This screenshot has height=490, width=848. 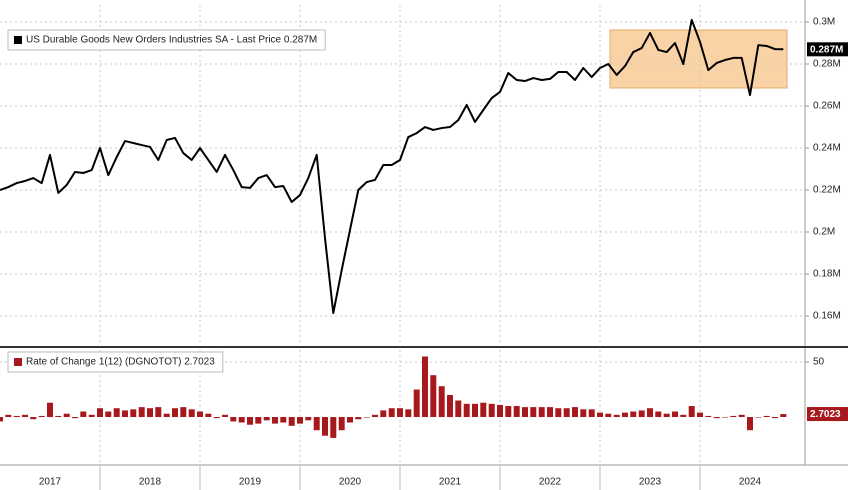 I want to click on x-tick-label: 2019, so click(x=250, y=482).